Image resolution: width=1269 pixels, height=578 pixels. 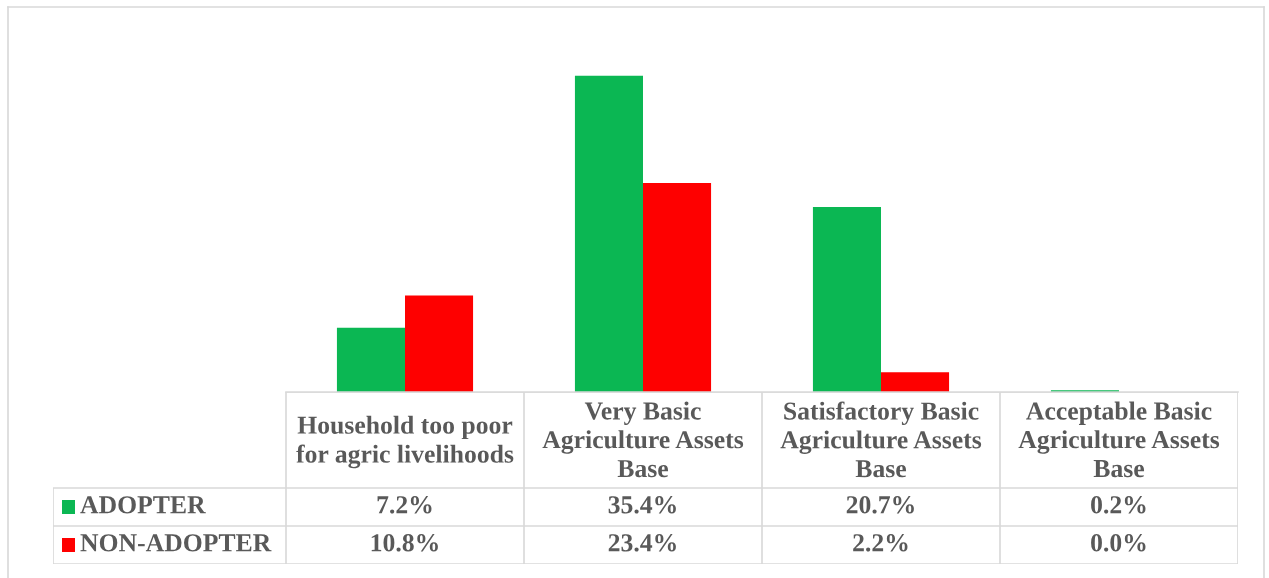 What do you see at coordinates (176, 543) in the screenshot?
I see `legend-label: NON-ADOPTER` at bounding box center [176, 543].